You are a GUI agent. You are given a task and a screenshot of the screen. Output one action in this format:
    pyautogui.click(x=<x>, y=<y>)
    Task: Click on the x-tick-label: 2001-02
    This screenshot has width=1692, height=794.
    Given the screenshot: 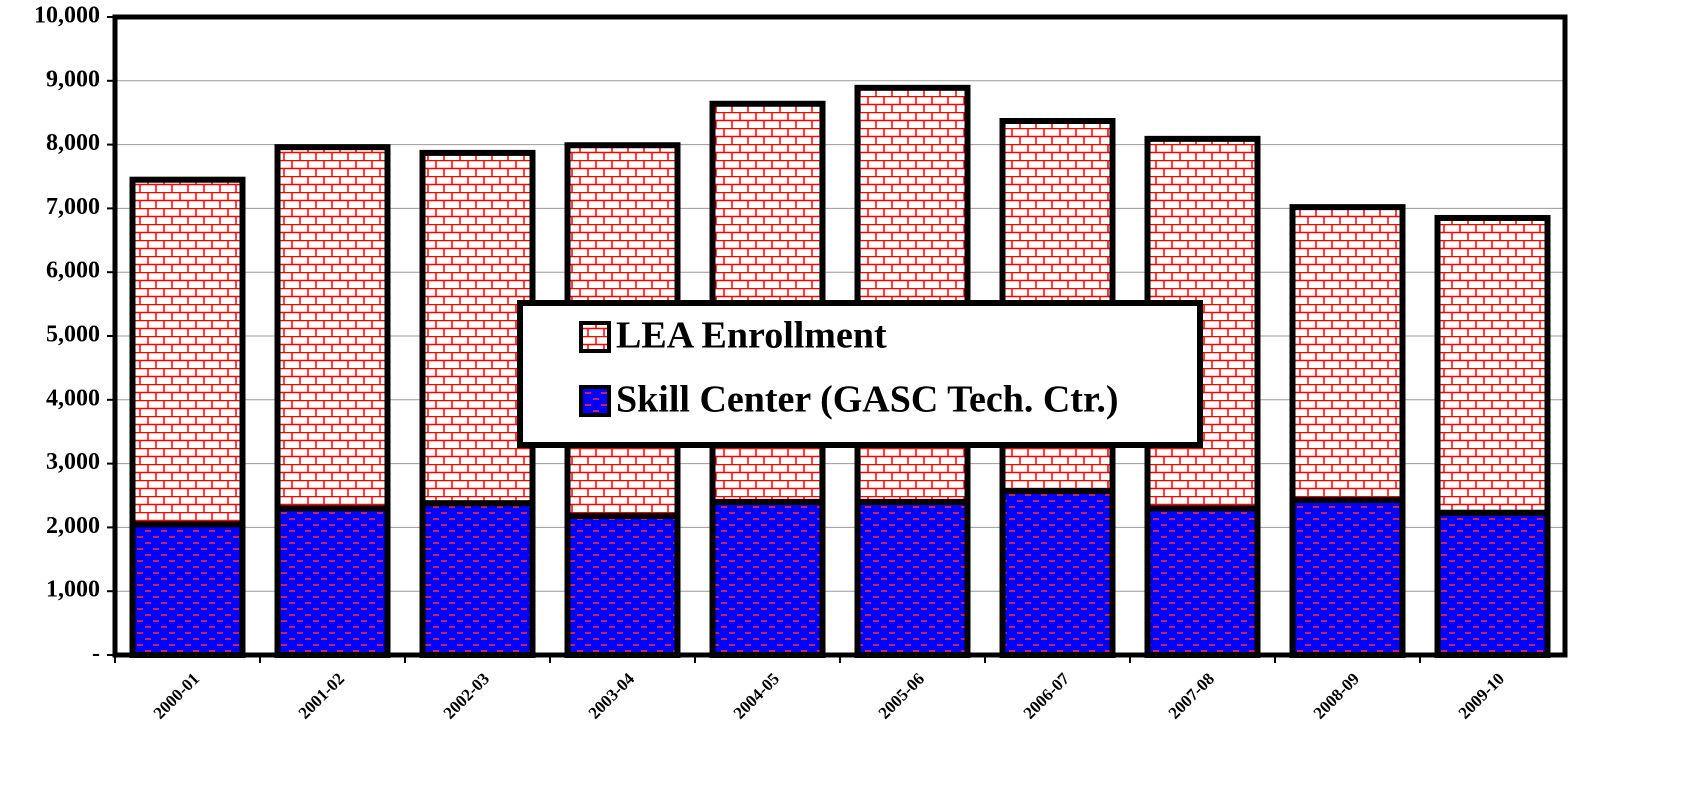 What is the action you would take?
    pyautogui.click(x=322, y=696)
    